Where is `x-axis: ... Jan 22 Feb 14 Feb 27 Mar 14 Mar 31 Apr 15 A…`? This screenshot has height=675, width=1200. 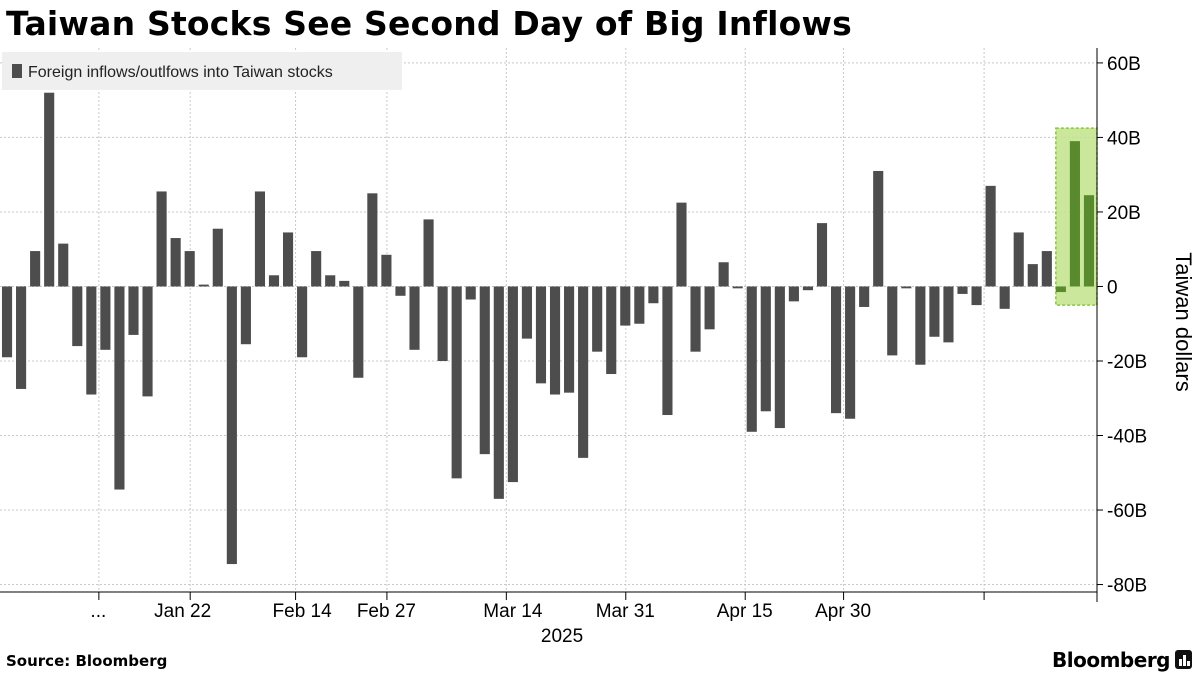 x-axis: ... Jan 22 Feb 14 Feb 27 Mar 14 Mar 31 Apr 15 A… is located at coordinates (548, 619).